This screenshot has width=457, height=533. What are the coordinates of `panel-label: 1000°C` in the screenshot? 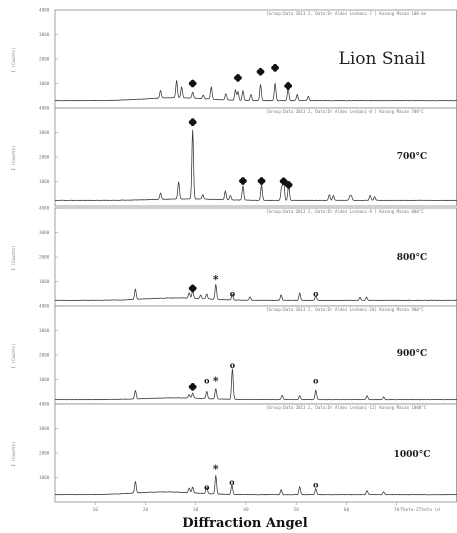 It's located at (412, 455).